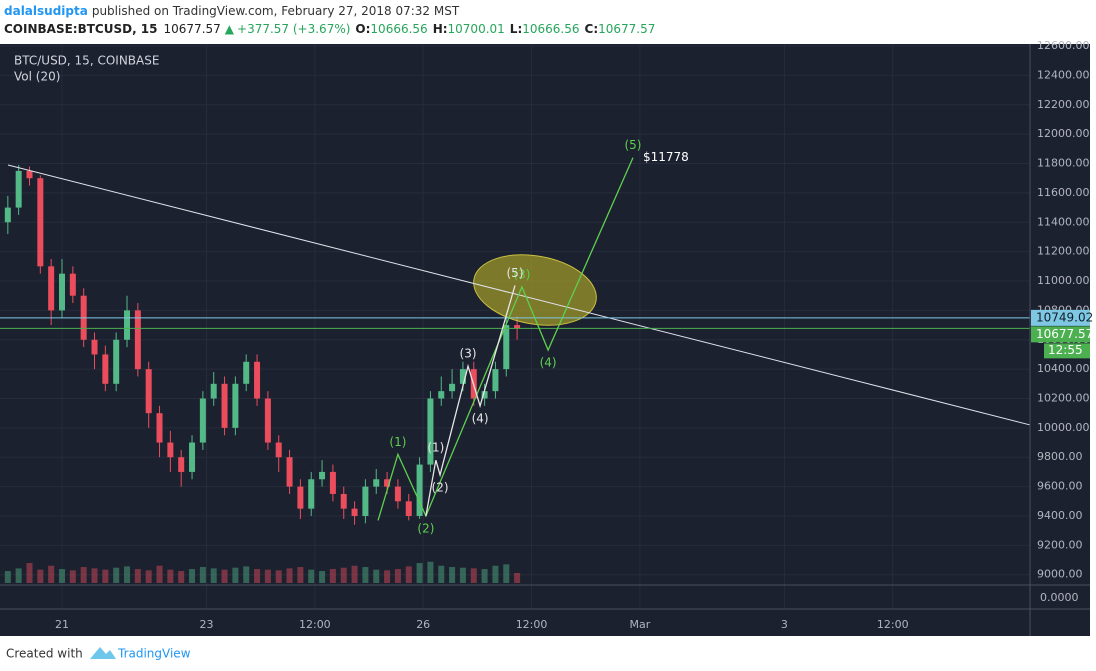 This screenshot has width=1096, height=671. What do you see at coordinates (425, 528) in the screenshot?
I see `wave-label: (2)` at bounding box center [425, 528].